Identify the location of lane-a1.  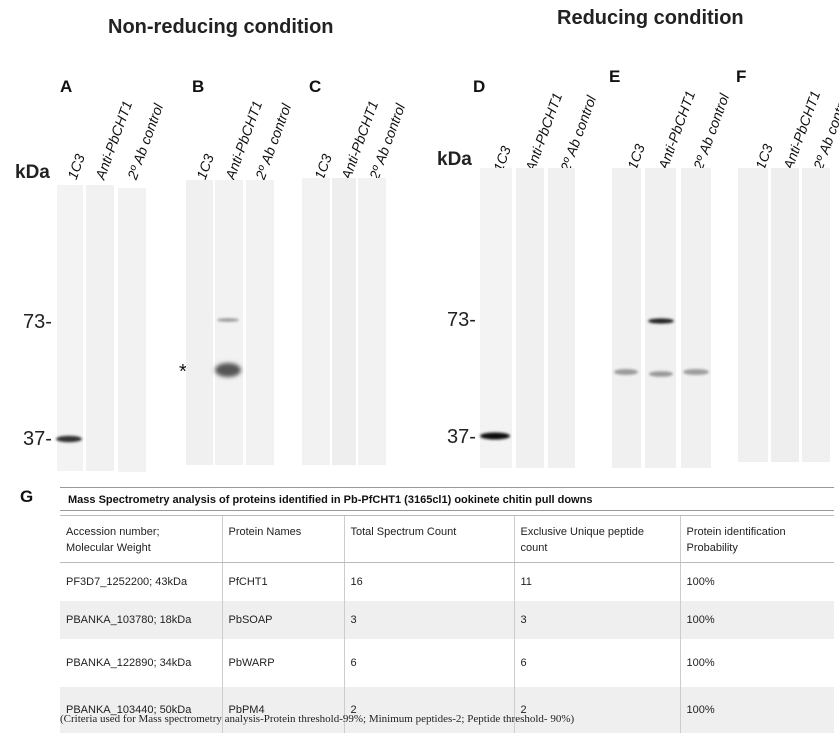
(70, 328).